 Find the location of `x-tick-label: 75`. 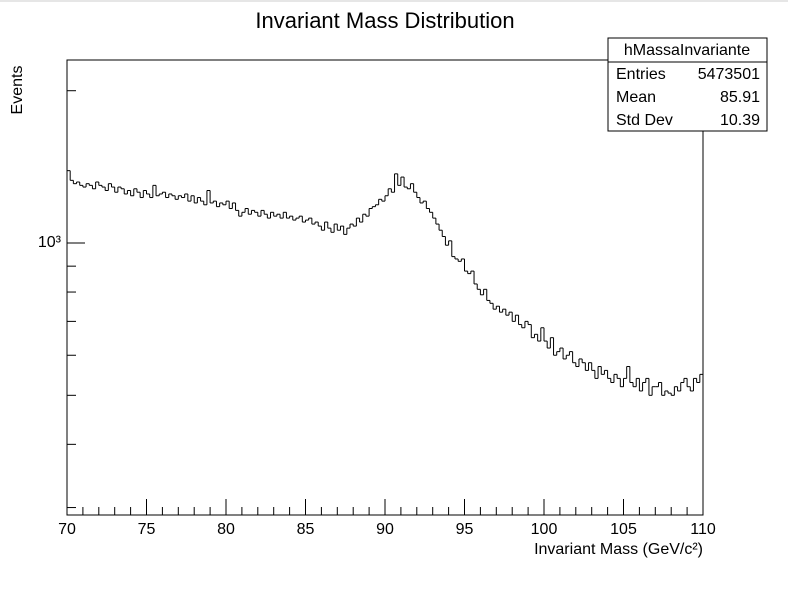

x-tick-label: 75 is located at coordinates (147, 529).